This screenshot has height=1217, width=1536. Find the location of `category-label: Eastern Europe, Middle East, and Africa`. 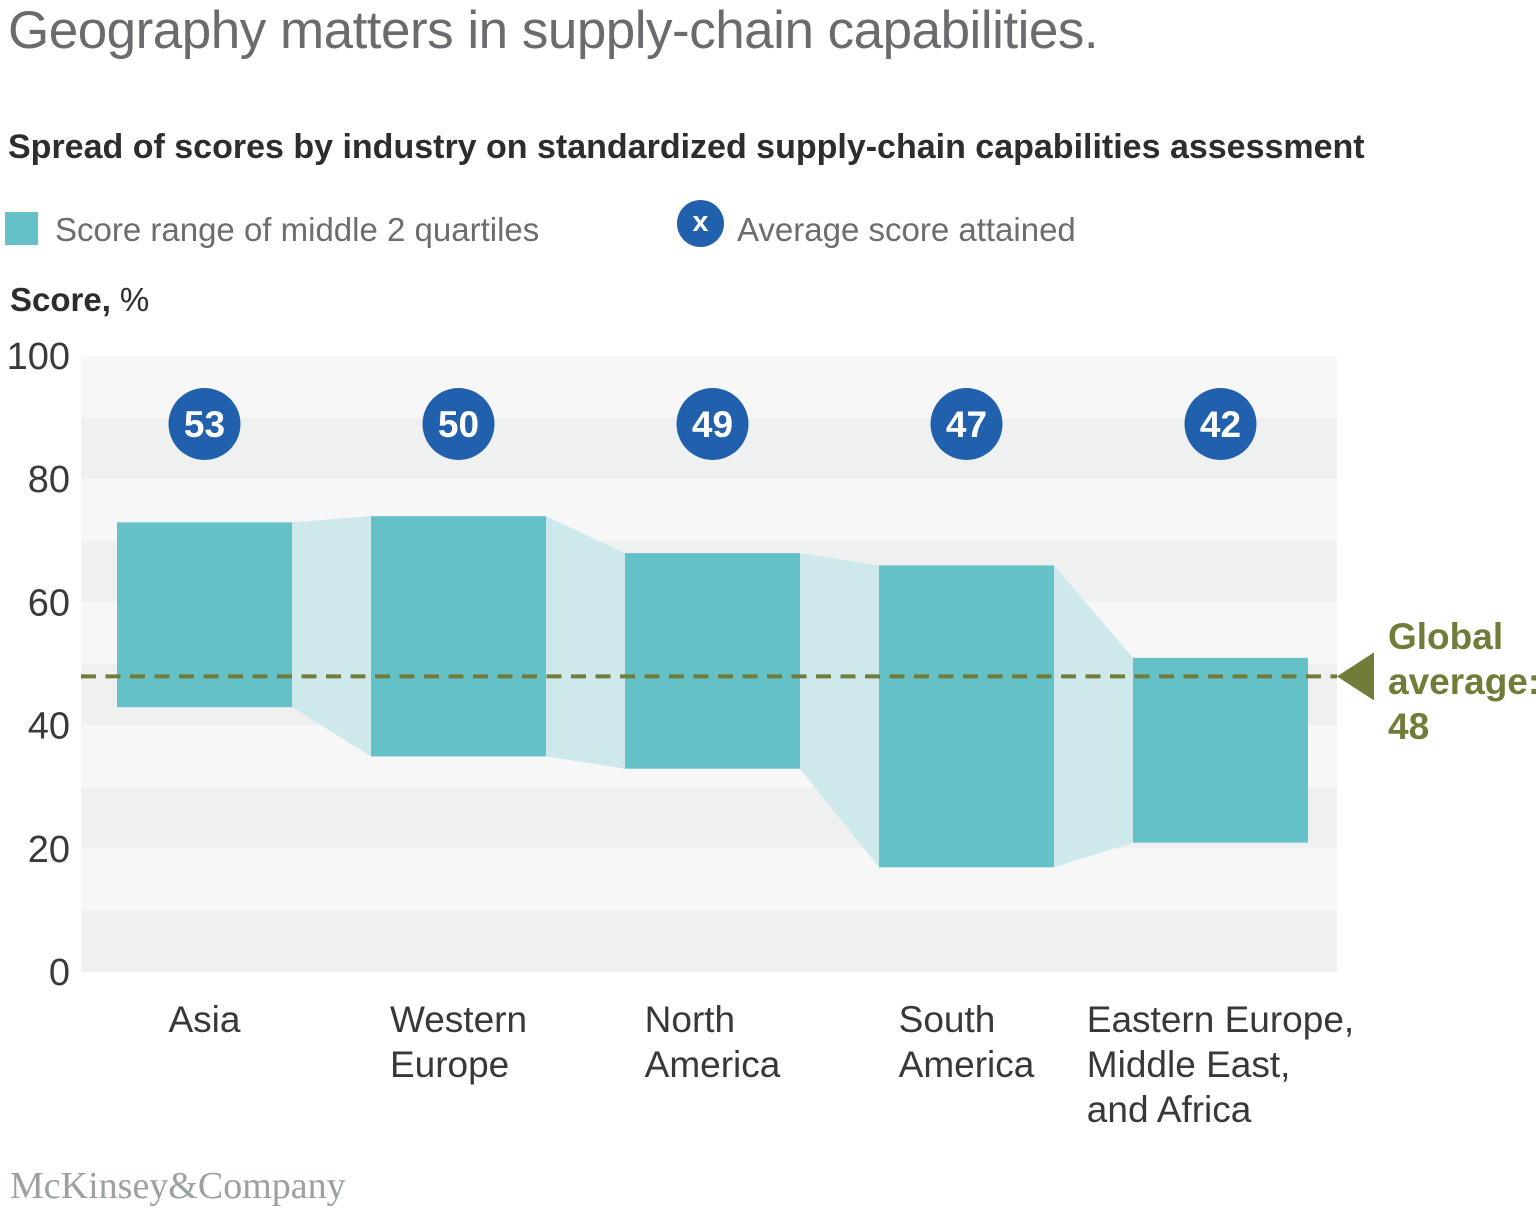

category-label: Eastern Europe, Middle East, and Africa is located at coordinates (1220, 1064).